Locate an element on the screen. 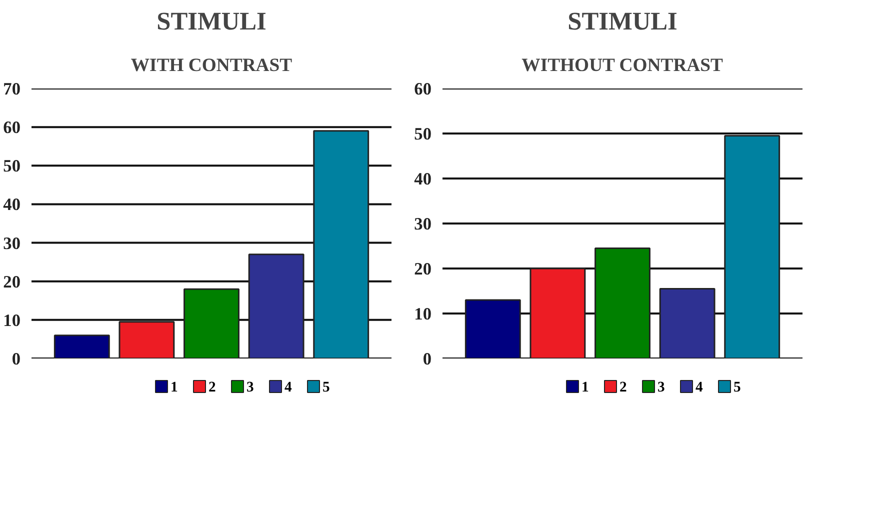  y-tick-label: 70 is located at coordinates (11, 89).